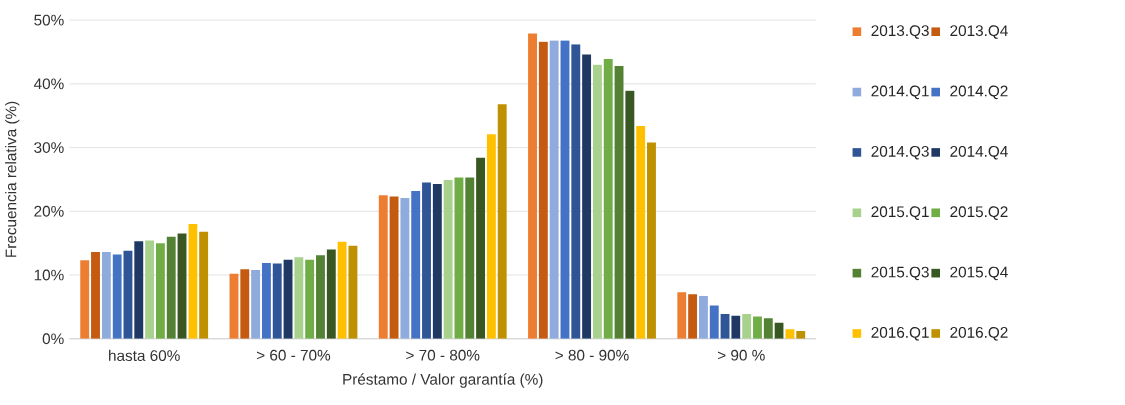 The image size is (1125, 405). What do you see at coordinates (144, 355) in the screenshot?
I see `x-tick-label: hasta 60%` at bounding box center [144, 355].